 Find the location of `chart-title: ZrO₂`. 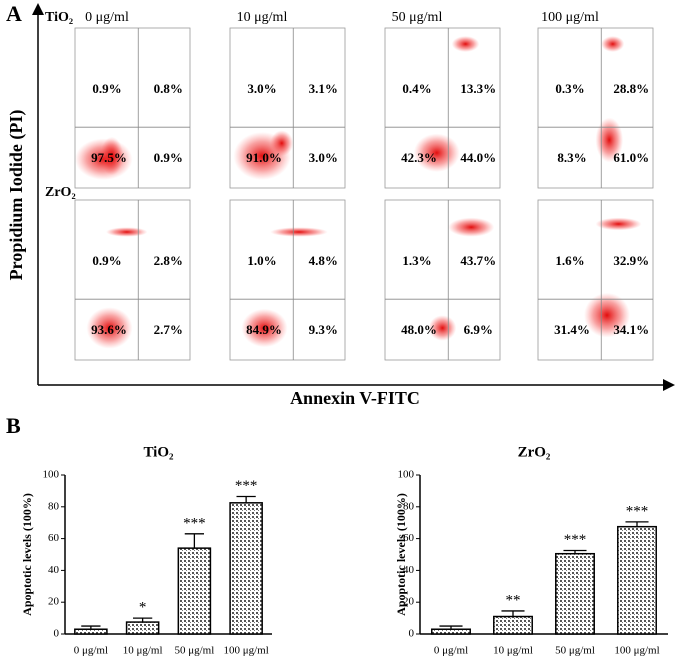

chart-title: ZrO₂ is located at coordinates (534, 452).